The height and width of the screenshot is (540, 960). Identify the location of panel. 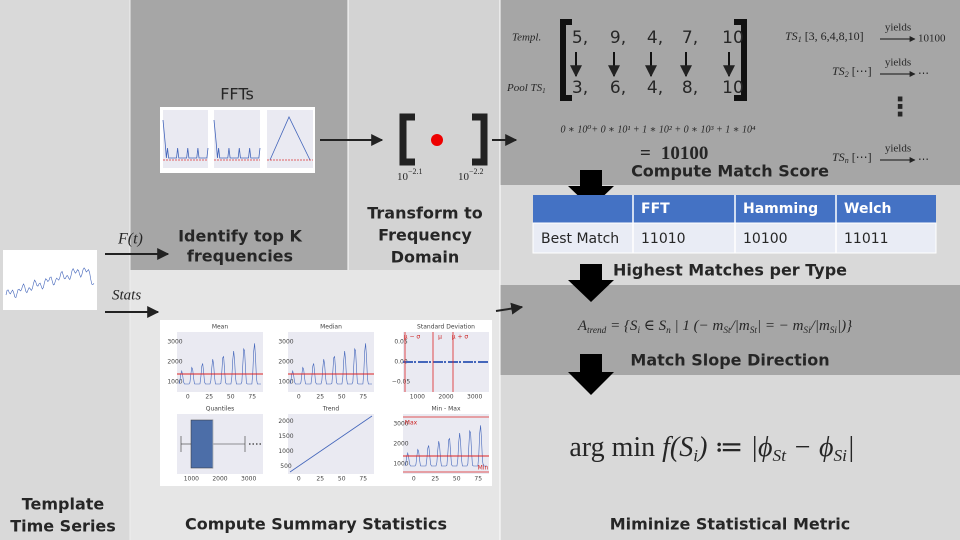
(331, 362).